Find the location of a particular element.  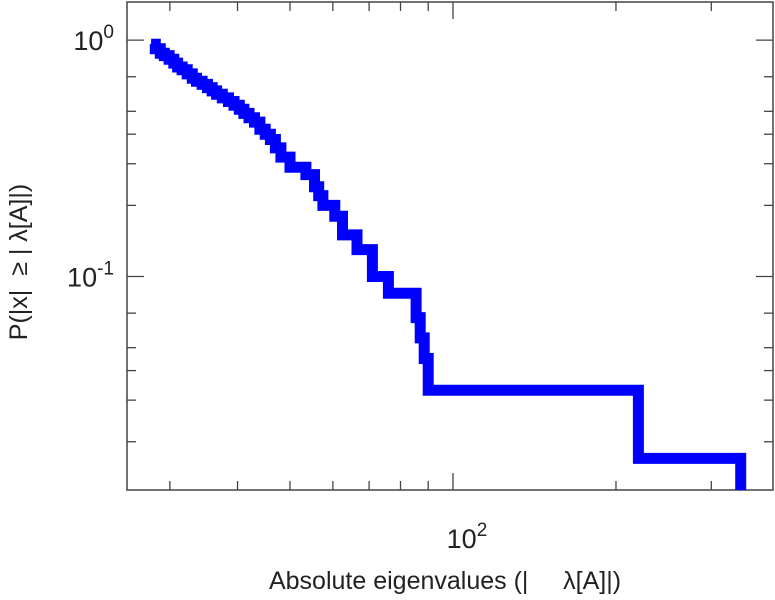

y-axis-label: P(|x| ≥ | λ[A]|) is located at coordinates (19, 262).